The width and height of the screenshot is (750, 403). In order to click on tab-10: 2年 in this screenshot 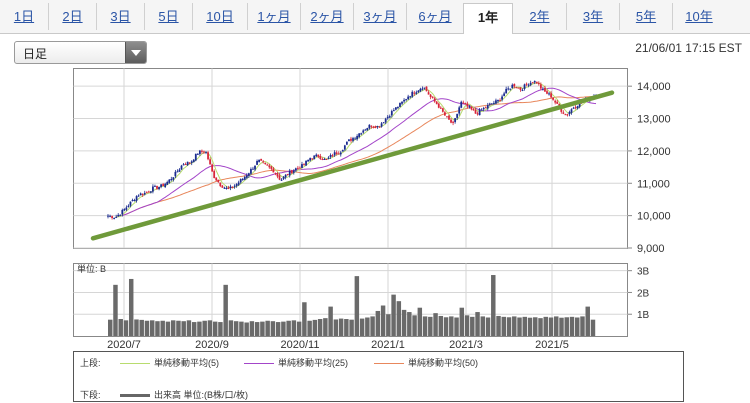, I will do `click(539, 16)`.